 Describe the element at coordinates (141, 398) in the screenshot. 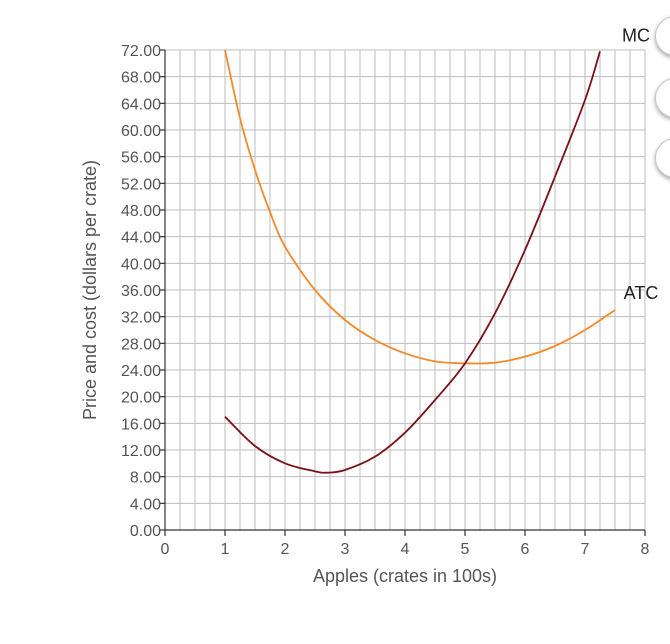

I see `y-tick-label: 20.00` at that location.